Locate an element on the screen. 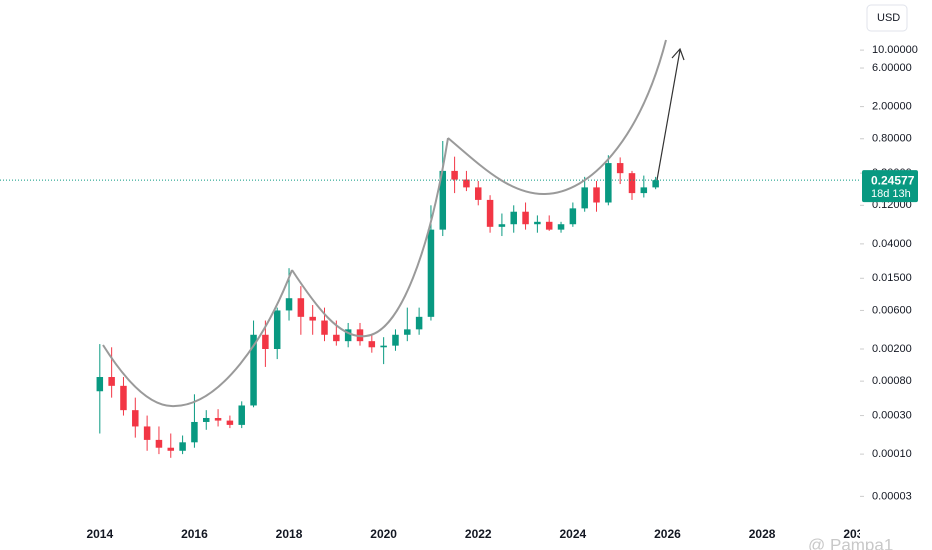  currency: USD is located at coordinates (888, 18).